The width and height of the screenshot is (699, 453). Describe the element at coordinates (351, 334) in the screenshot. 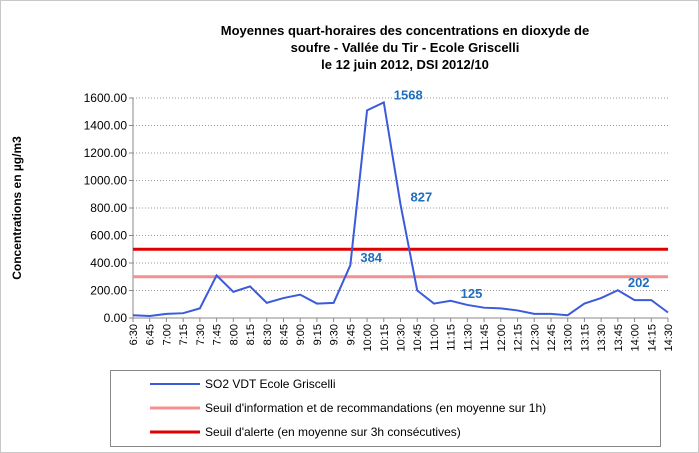

I see `x-tick-label: 9:45` at that location.